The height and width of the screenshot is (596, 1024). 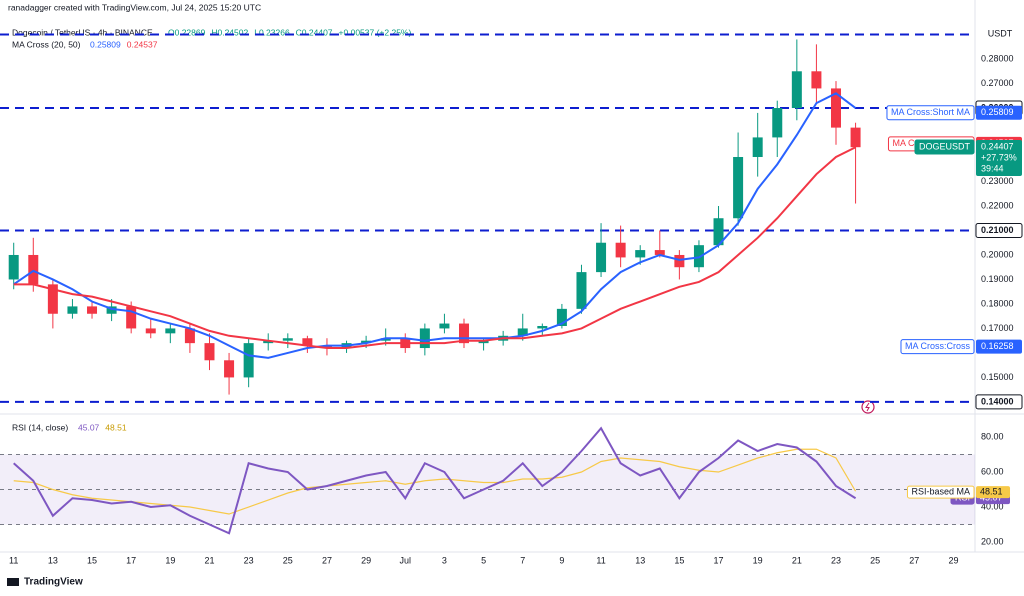 I want to click on indicator-value: 0.24537, so click(x=142, y=44).